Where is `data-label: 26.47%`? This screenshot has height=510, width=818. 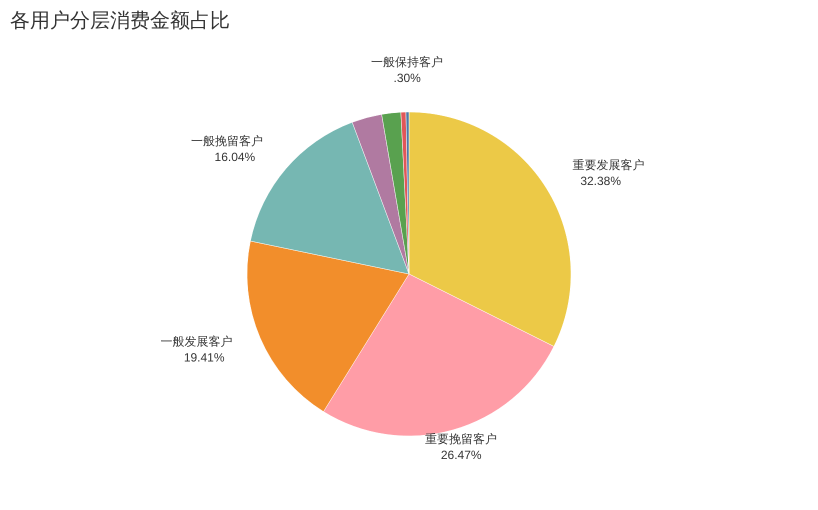
data-label: 26.47% is located at coordinates (461, 455).